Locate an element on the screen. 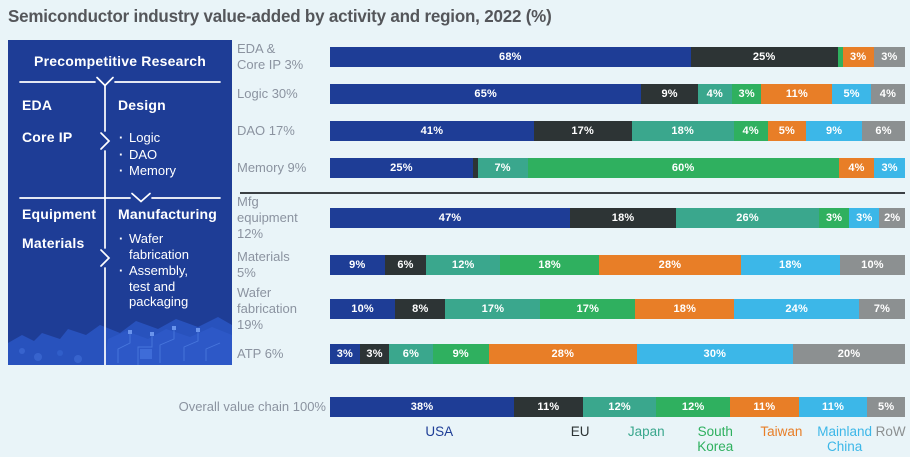  bar-segment-japan: 6% is located at coordinates (411, 354).